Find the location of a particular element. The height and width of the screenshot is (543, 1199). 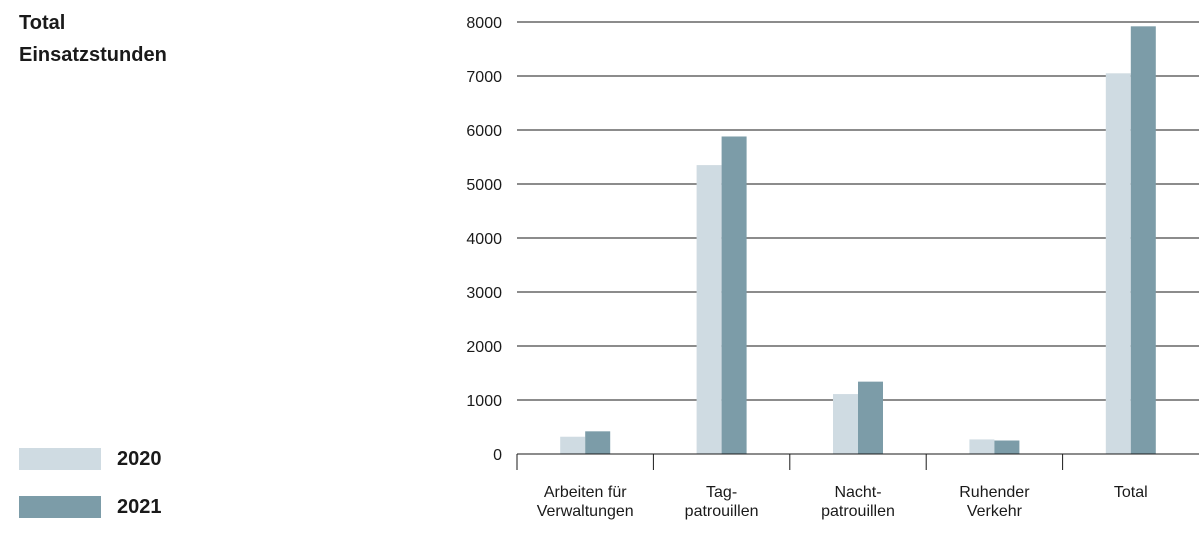

y-tick-label-3000: 3000 is located at coordinates (484, 293).